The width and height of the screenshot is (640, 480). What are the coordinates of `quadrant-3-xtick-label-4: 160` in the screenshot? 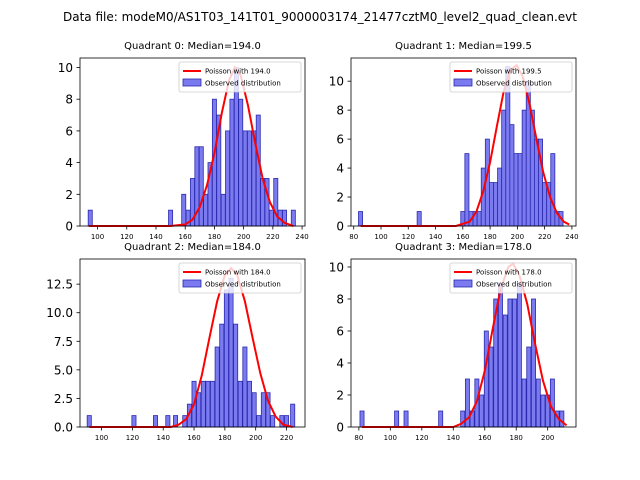 It's located at (484, 438).